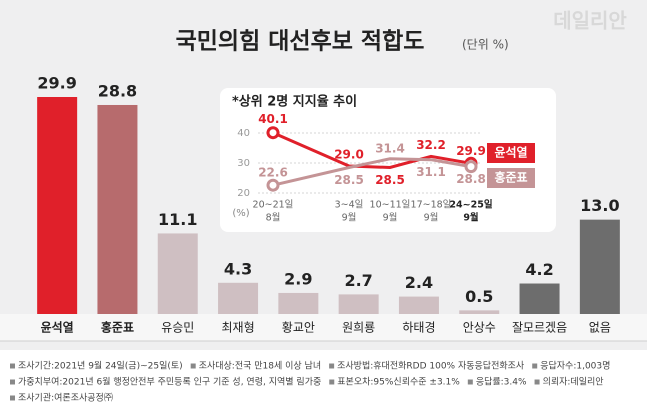 The width and height of the screenshot is (647, 417). Describe the element at coordinates (390, 205) in the screenshot. I see `x-tick-label: 10~11일` at that location.